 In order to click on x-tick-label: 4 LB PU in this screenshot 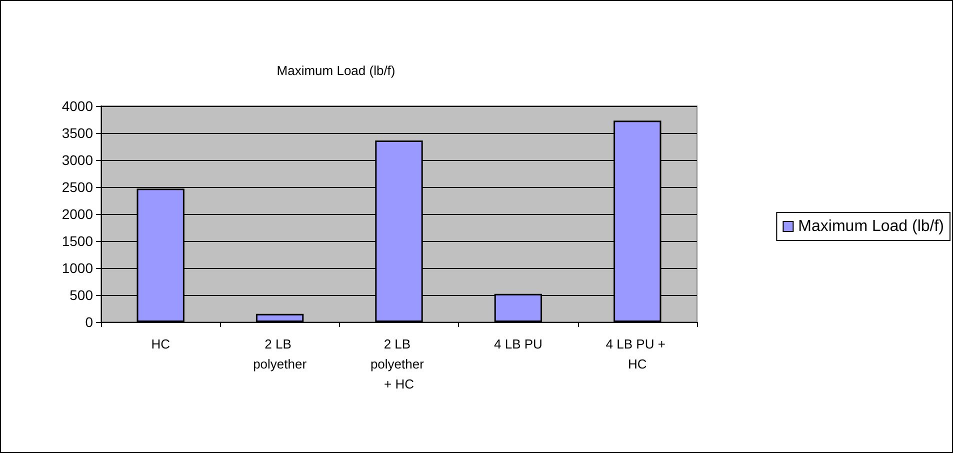, I will do `click(518, 344)`.